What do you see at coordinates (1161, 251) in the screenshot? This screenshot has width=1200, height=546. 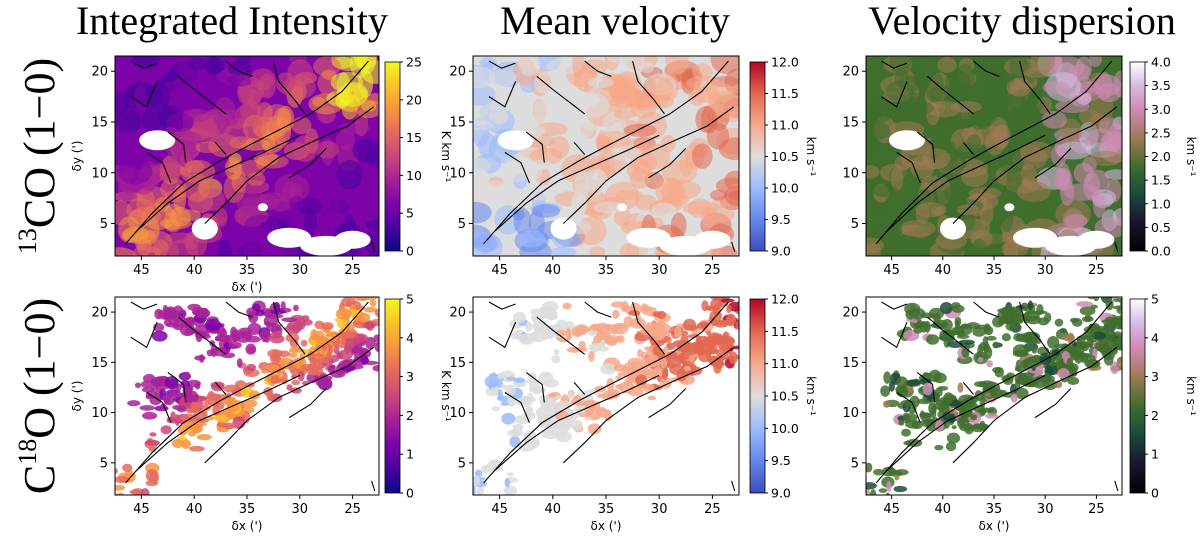 I see `colorbar-tick-label: 0.0` at bounding box center [1161, 251].